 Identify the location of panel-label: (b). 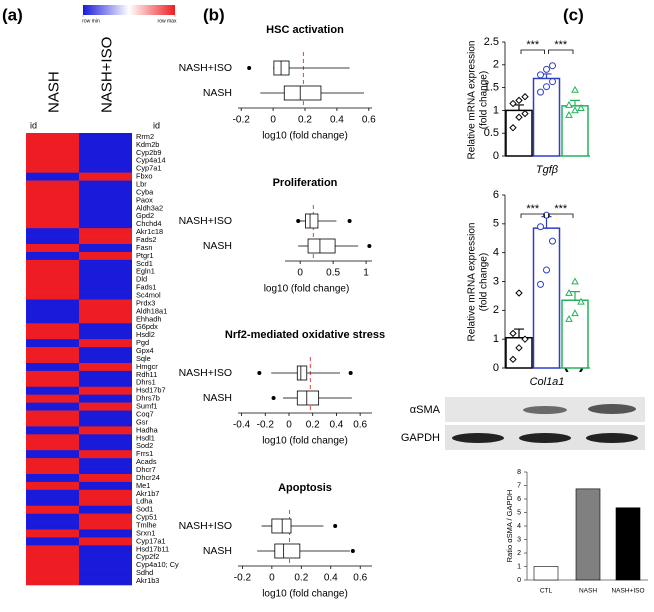
(214, 14).